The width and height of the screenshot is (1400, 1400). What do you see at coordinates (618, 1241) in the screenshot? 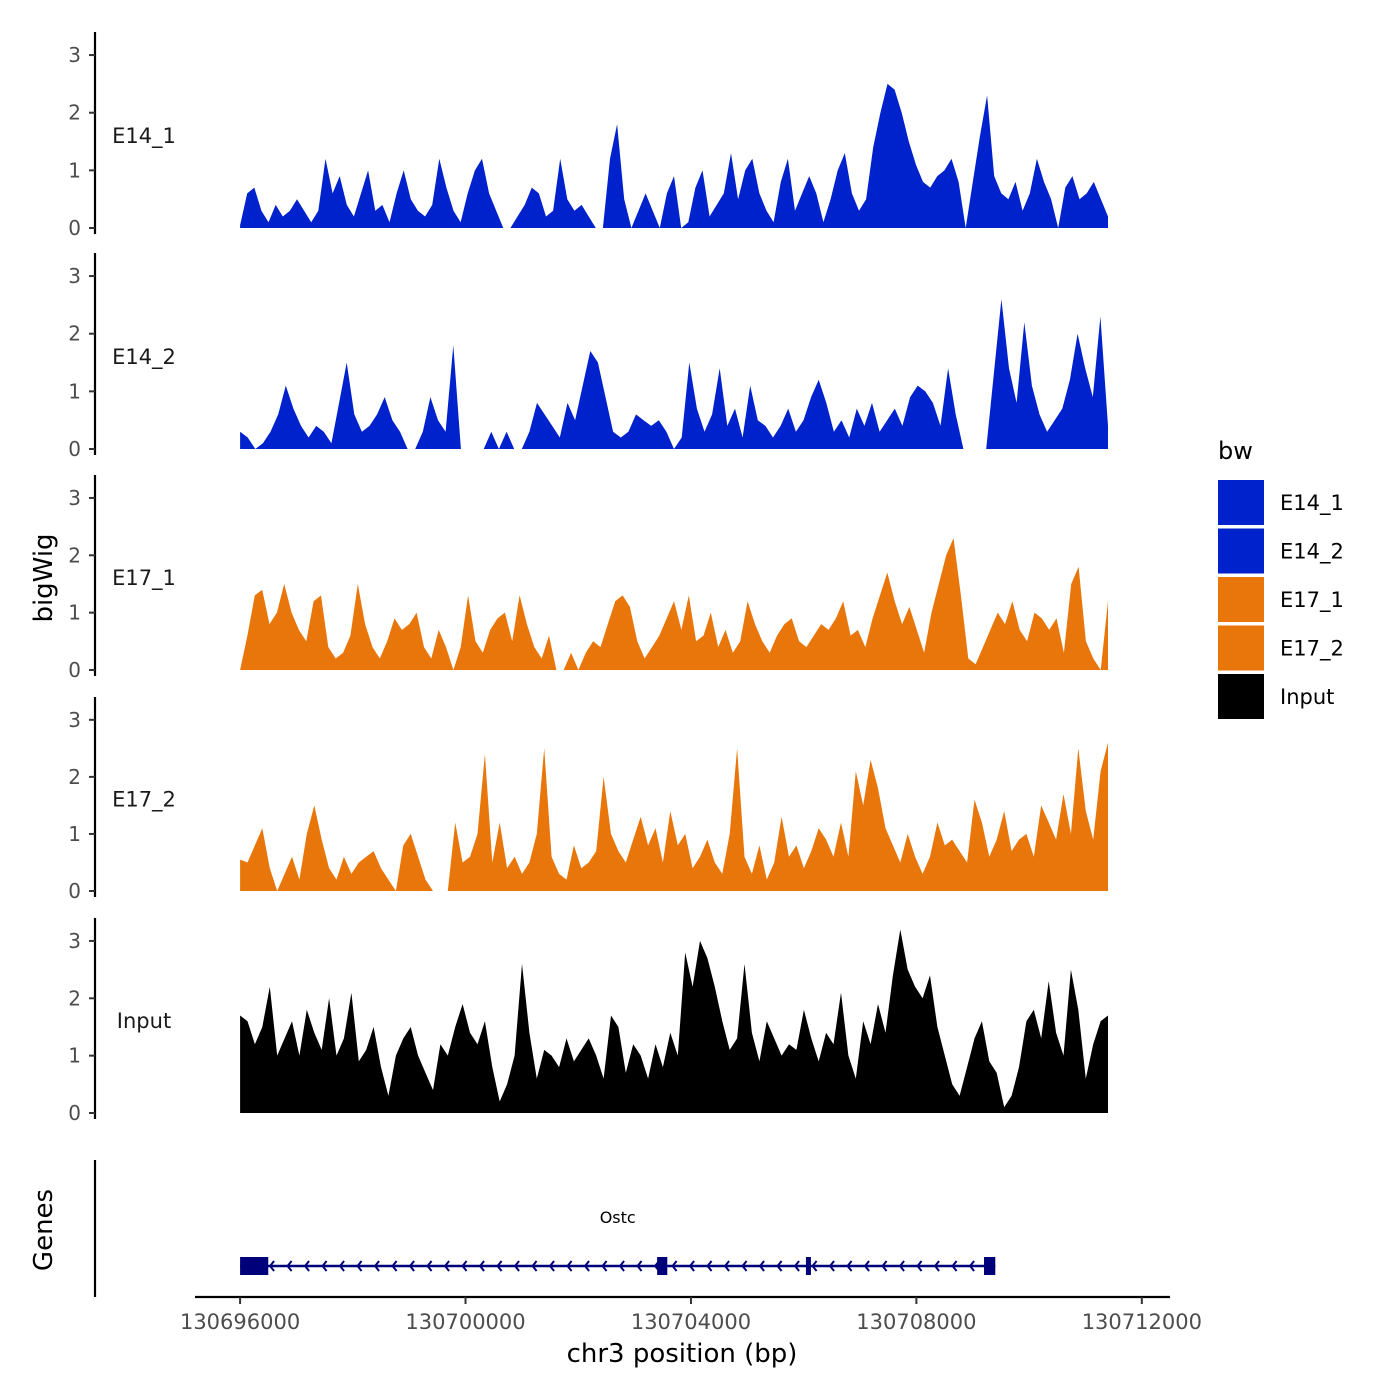
I see `gene-ostc: Ostc` at bounding box center [618, 1241].